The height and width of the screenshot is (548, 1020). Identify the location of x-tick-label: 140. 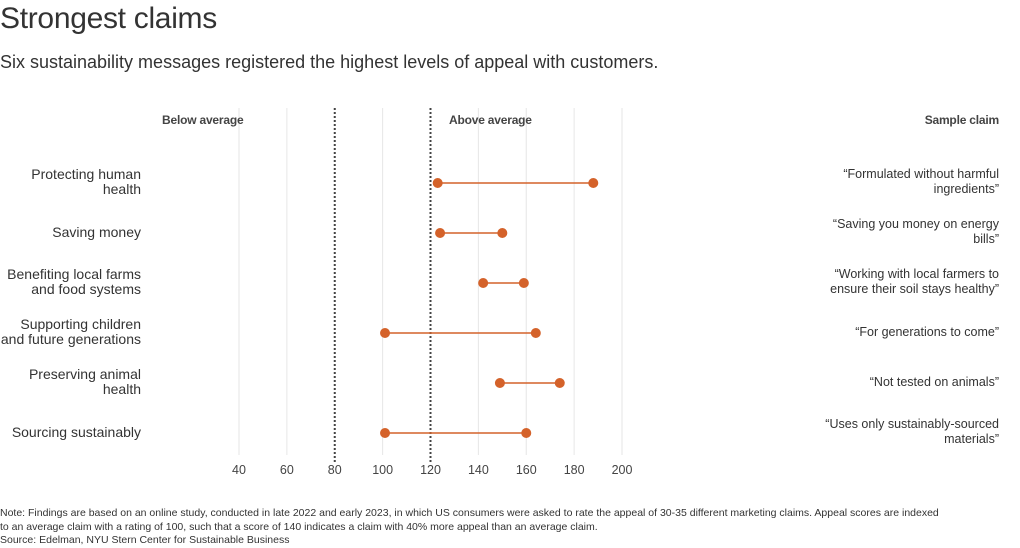
(478, 470).